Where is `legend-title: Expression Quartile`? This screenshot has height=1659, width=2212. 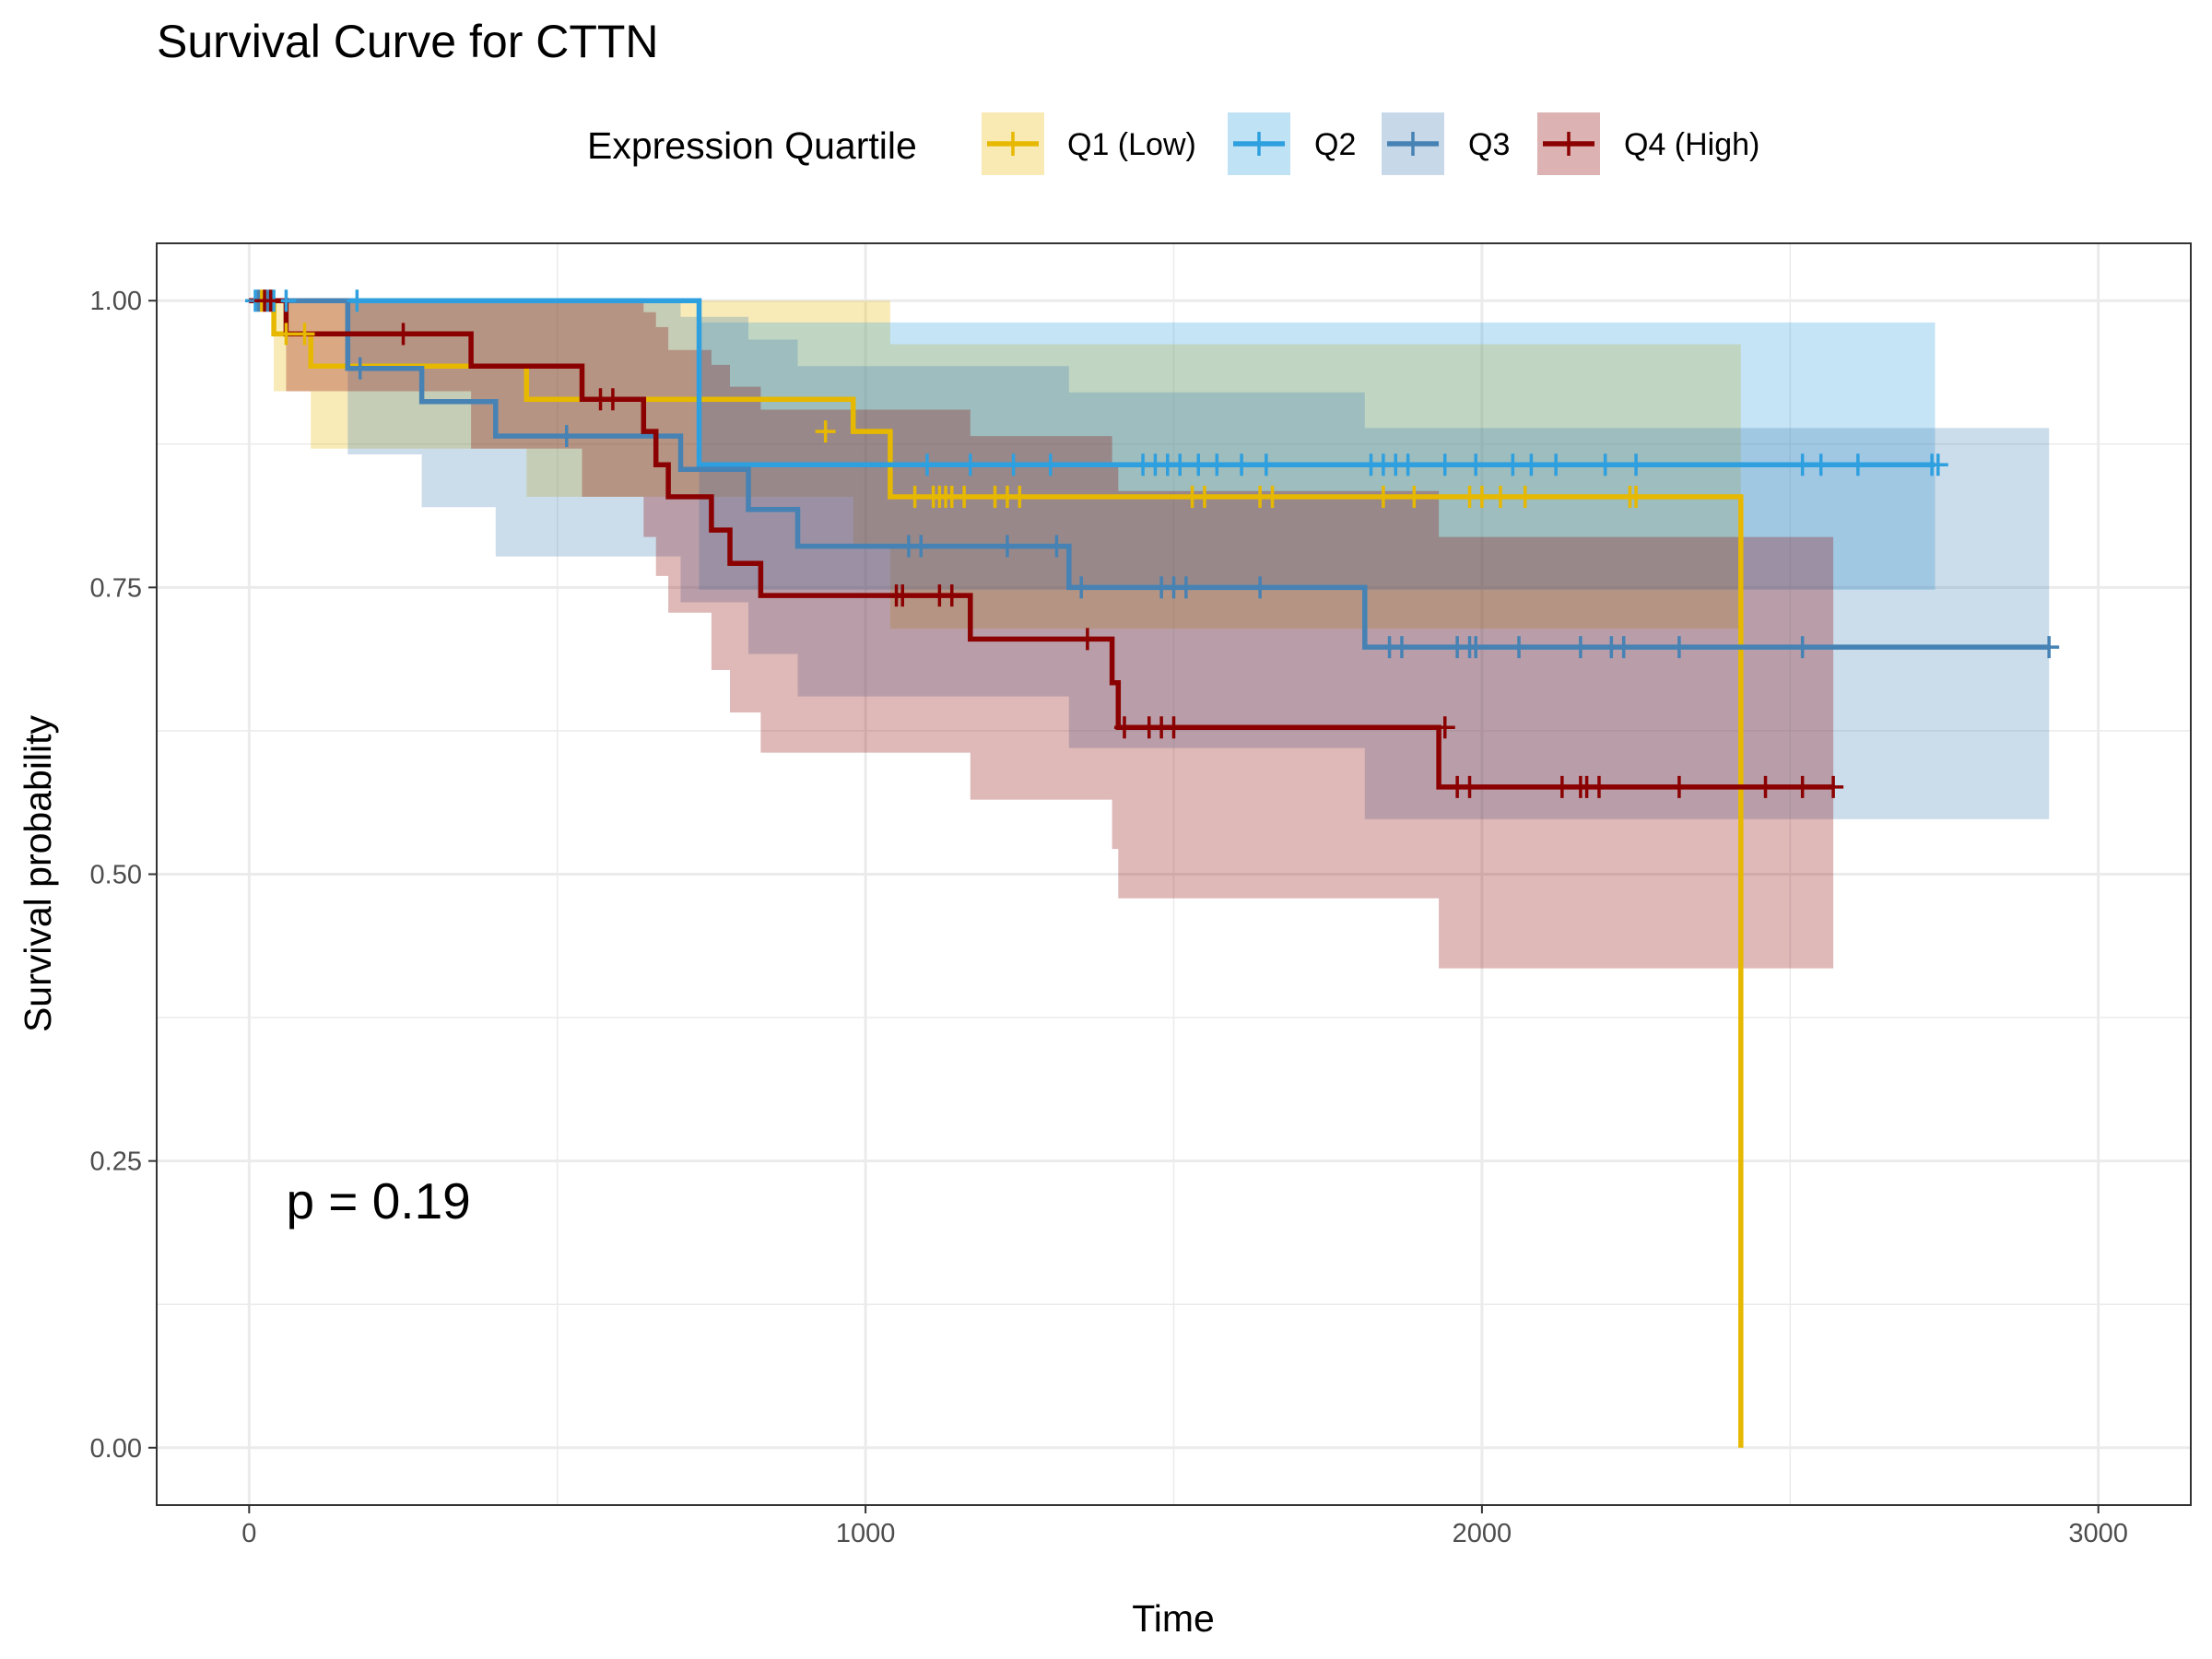 legend-title: Expression Quartile is located at coordinates (752, 145).